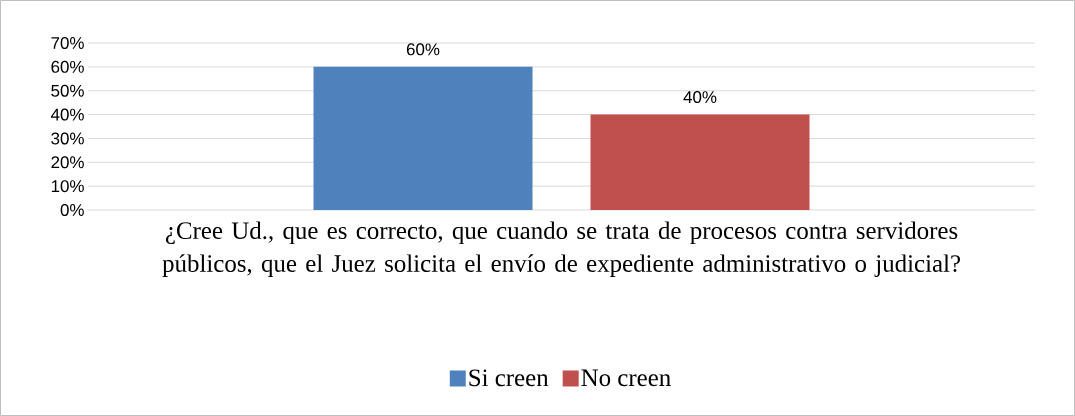 The image size is (1075, 416). What do you see at coordinates (561, 249) in the screenshot?
I see `x-tick-label: ¿Cree Ud., que es correcto, que cuando se trata de procesos contra servidores públicos, que el Juez solicita el envío de expediente administrativo o judicial?` at bounding box center [561, 249].